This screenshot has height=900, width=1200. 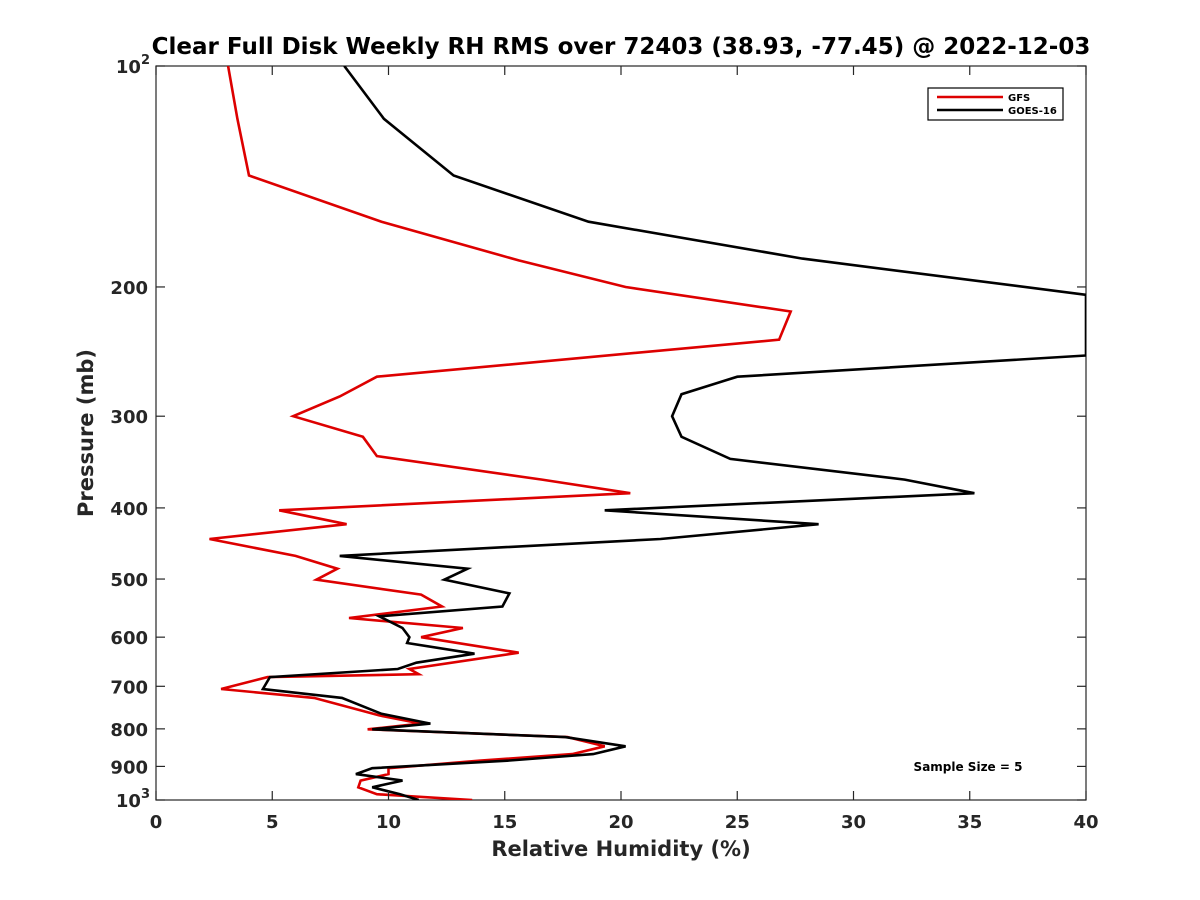 What do you see at coordinates (1019, 98) in the screenshot?
I see `legend-label: GFS` at bounding box center [1019, 98].